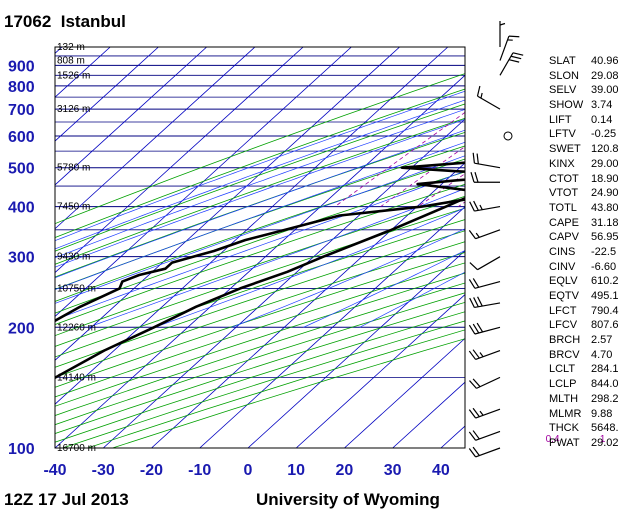  Describe the element at coordinates (584, 237) in the screenshot. I see `index-row-capv: CAPV 56.95` at that location.